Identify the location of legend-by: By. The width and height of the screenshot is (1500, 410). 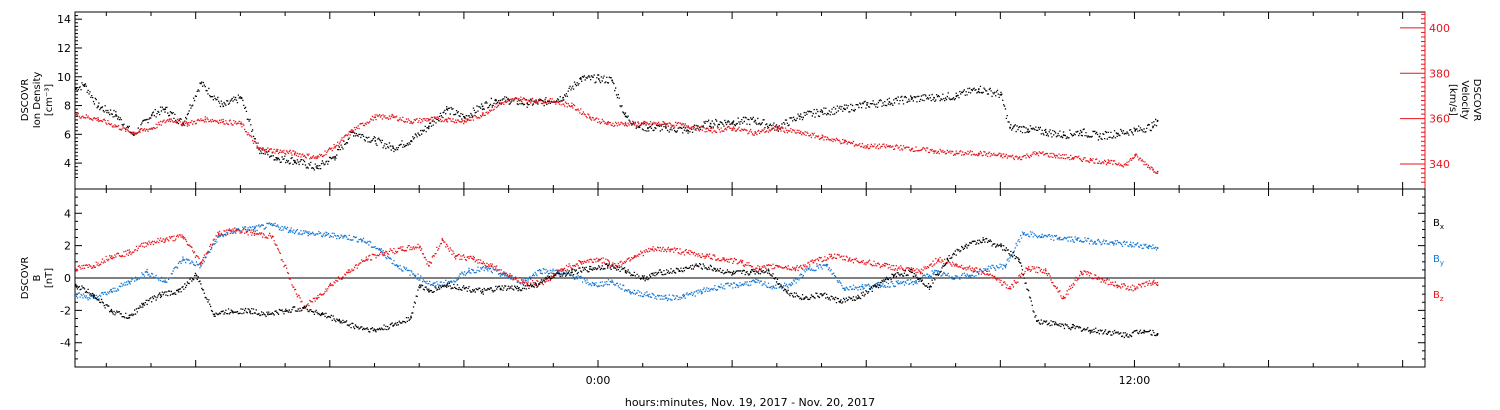
(1438, 260).